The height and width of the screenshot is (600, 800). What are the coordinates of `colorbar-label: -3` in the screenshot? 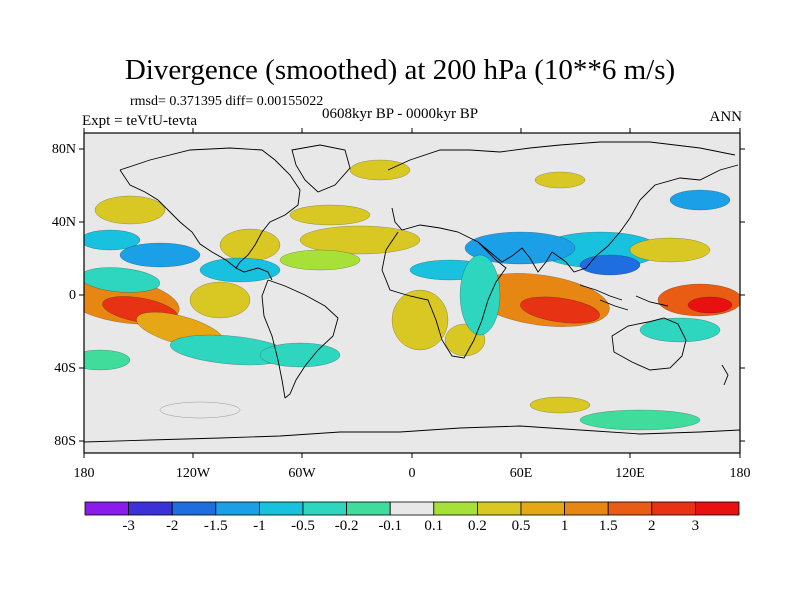 It's located at (128, 526).